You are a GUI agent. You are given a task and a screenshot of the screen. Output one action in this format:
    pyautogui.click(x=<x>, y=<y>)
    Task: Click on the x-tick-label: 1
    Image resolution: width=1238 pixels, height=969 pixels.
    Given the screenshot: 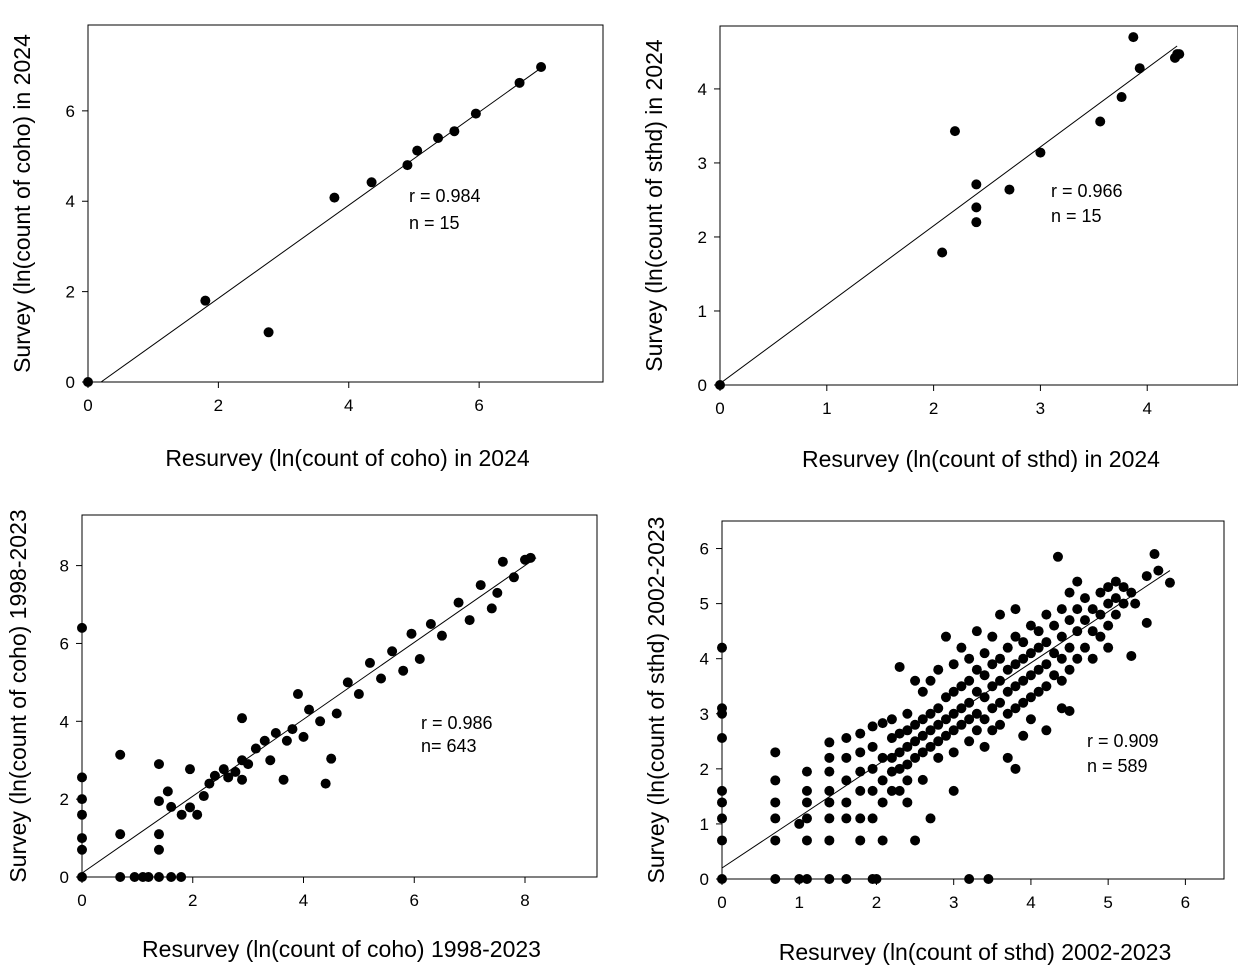 What is the action you would take?
    pyautogui.click(x=826, y=408)
    